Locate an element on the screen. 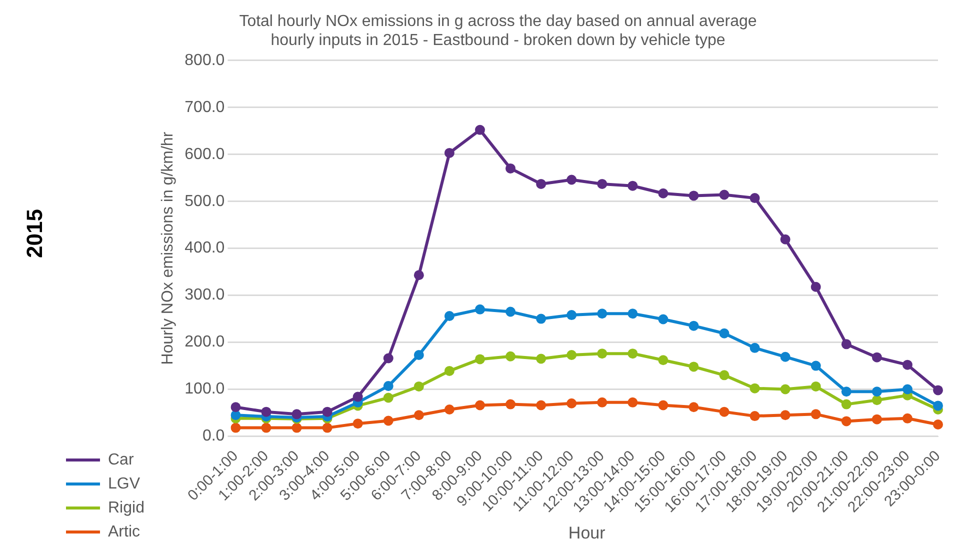 The width and height of the screenshot is (973, 556). y-tick-label: 400.0 is located at coordinates (204, 248).